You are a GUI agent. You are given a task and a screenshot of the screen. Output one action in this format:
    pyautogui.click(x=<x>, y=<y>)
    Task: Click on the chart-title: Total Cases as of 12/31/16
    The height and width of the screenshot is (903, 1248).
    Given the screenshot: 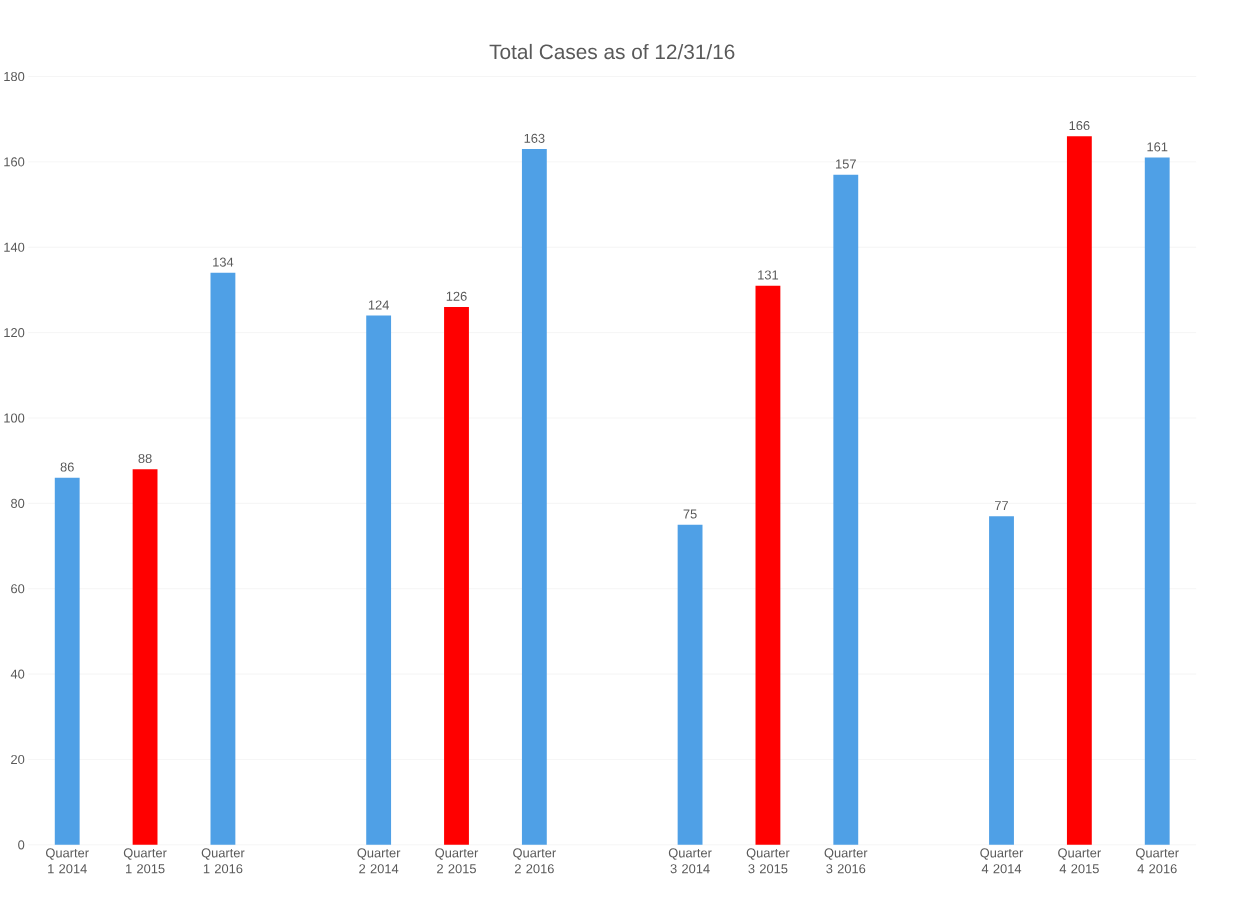 What is the action you would take?
    pyautogui.click(x=612, y=51)
    